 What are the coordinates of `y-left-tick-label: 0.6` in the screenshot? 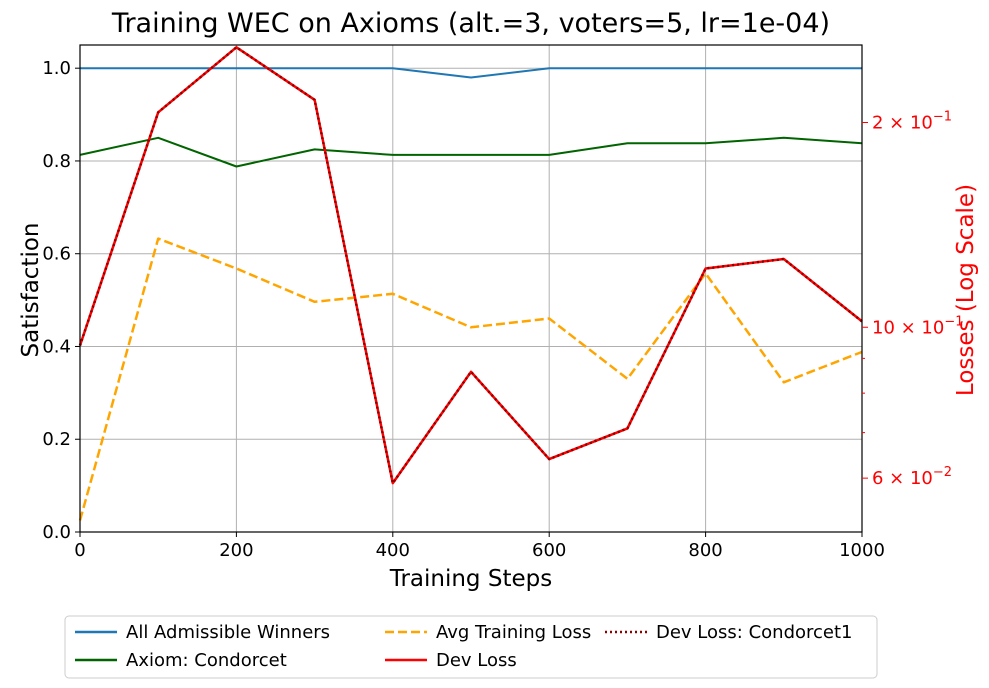 It's located at (56, 254).